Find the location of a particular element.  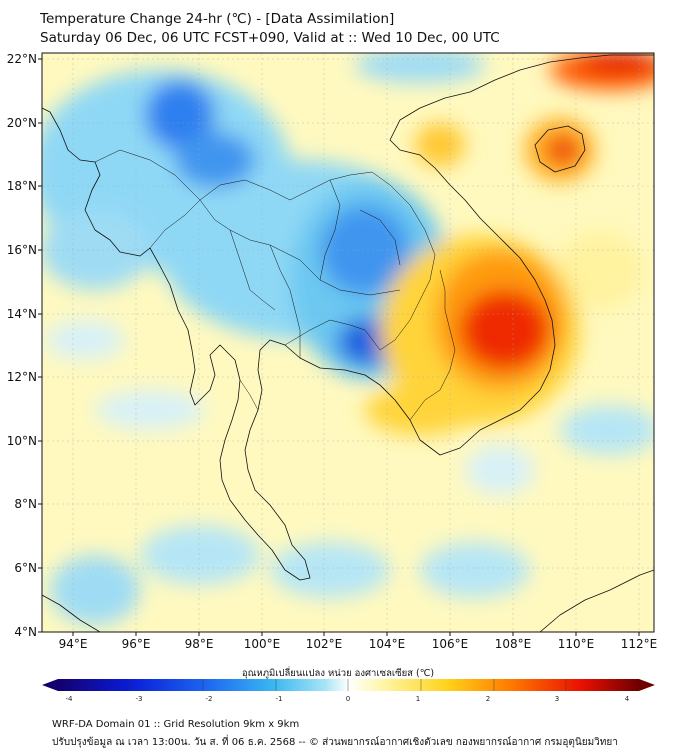

borneo-coast is located at coordinates (596, 600).